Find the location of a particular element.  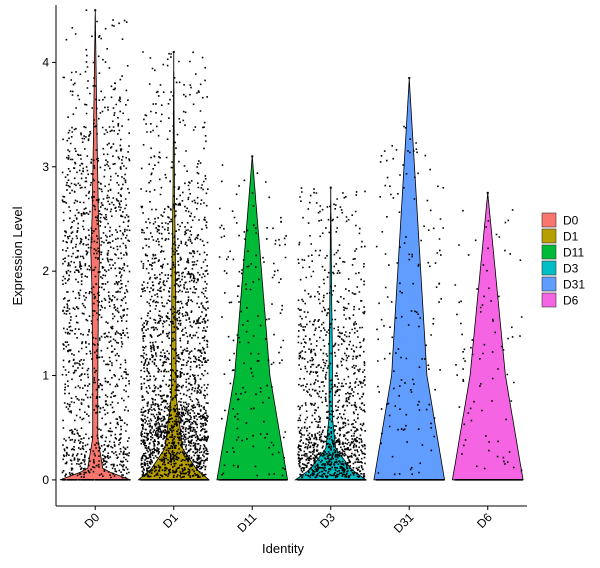

points-d3 is located at coordinates (331, 334).